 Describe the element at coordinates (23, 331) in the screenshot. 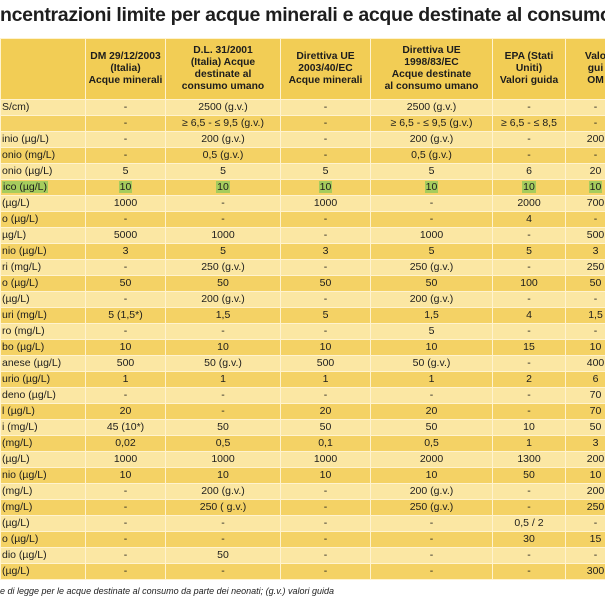

I see `cell-text: ro (mg/L)` at that location.